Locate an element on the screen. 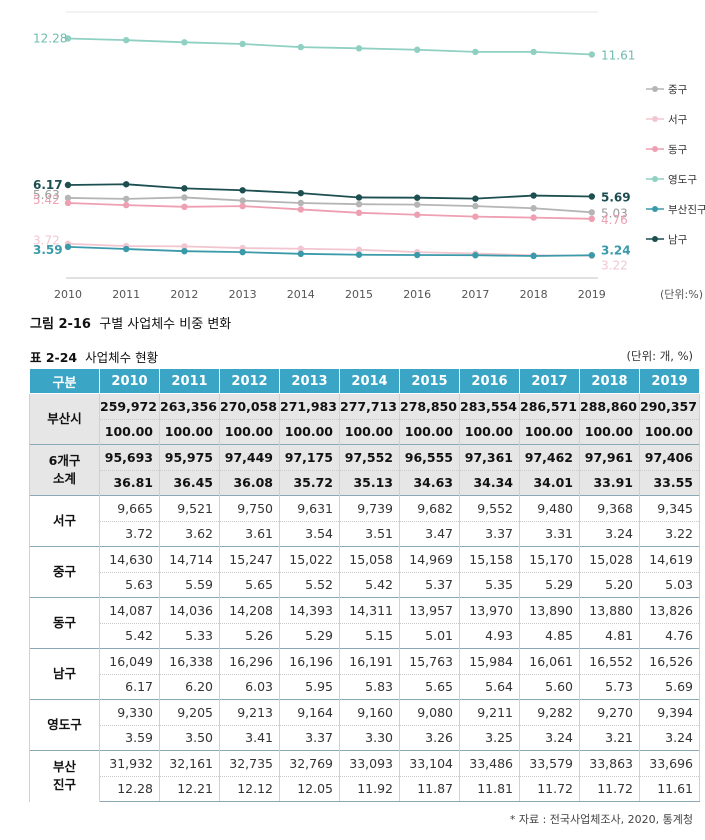 This screenshot has height=840, width=705. count-cell: 15,984 is located at coordinates (489, 661).